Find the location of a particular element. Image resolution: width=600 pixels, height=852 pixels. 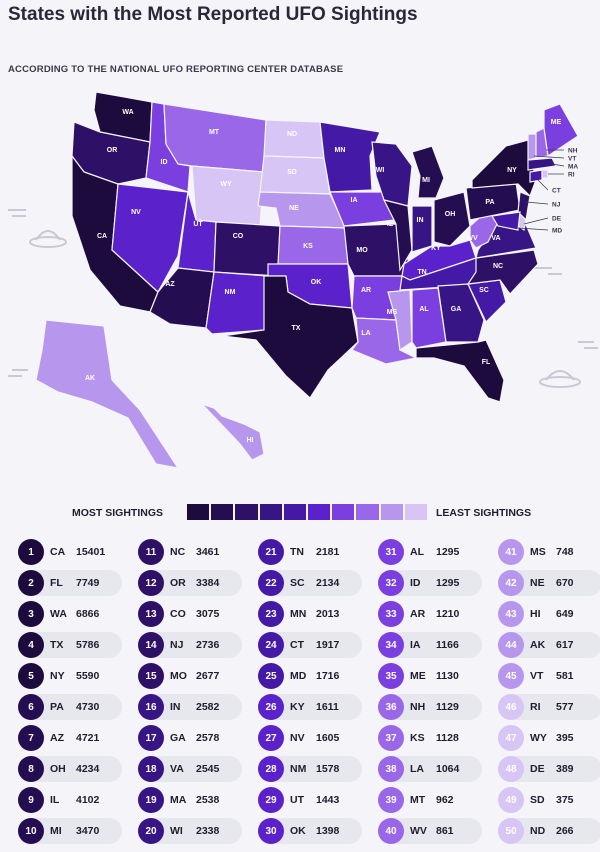

state-label-az: AZ is located at coordinates (170, 284).